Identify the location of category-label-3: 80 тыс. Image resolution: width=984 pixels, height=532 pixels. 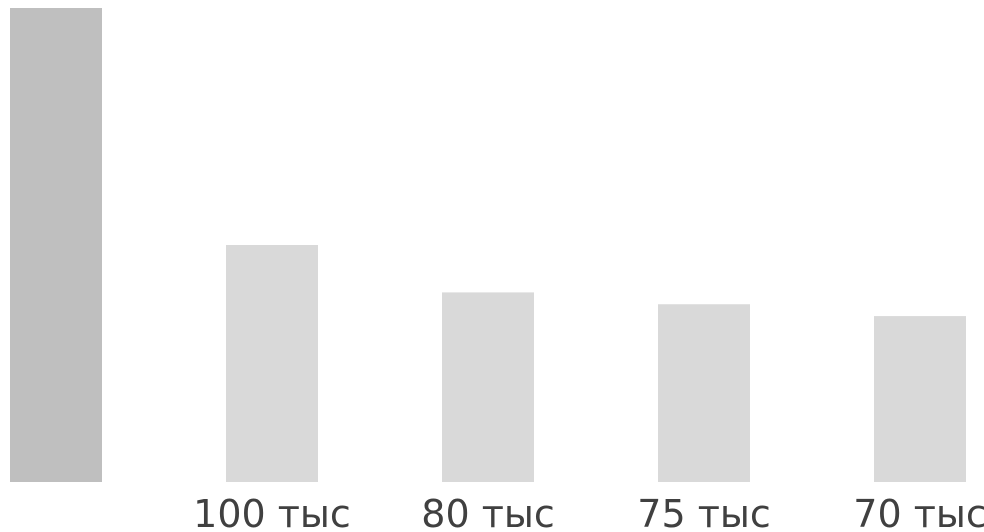
(487, 512).